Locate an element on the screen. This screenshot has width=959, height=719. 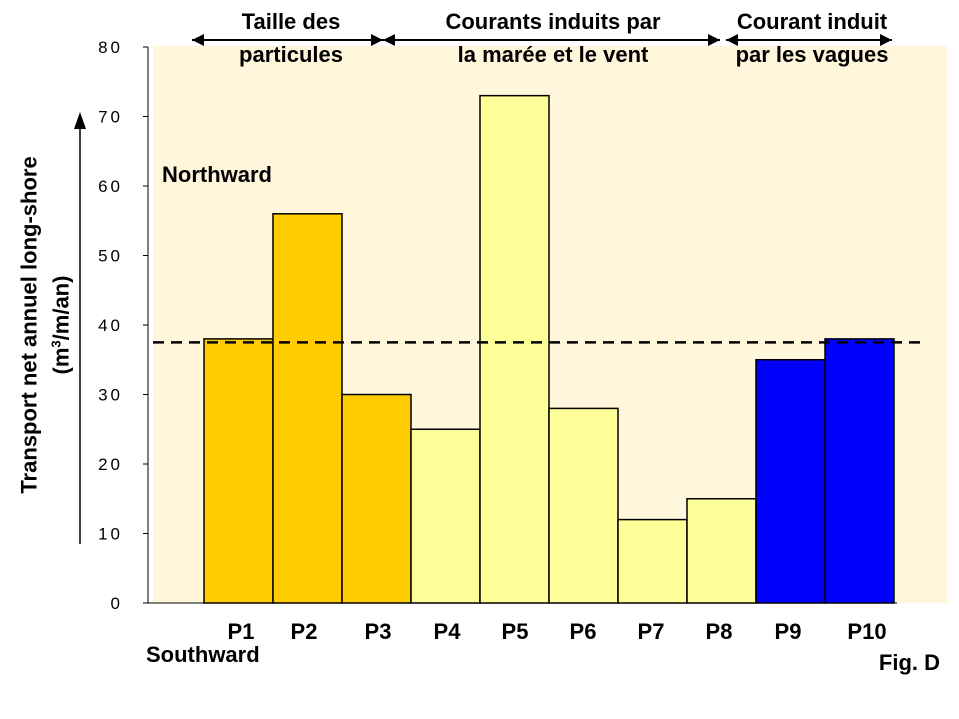
x-tick-label: P2 is located at coordinates (304, 631).